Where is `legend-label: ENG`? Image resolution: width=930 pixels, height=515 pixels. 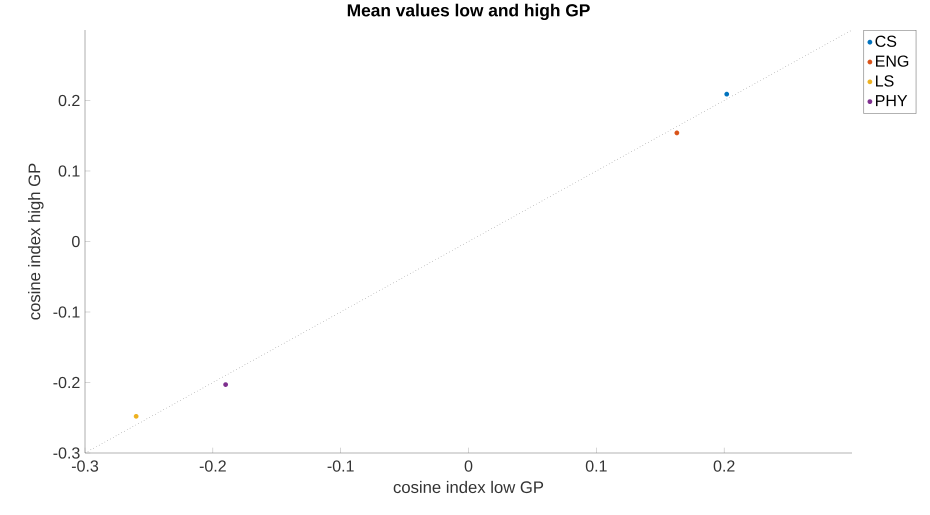
legend-label: ENG is located at coordinates (892, 61).